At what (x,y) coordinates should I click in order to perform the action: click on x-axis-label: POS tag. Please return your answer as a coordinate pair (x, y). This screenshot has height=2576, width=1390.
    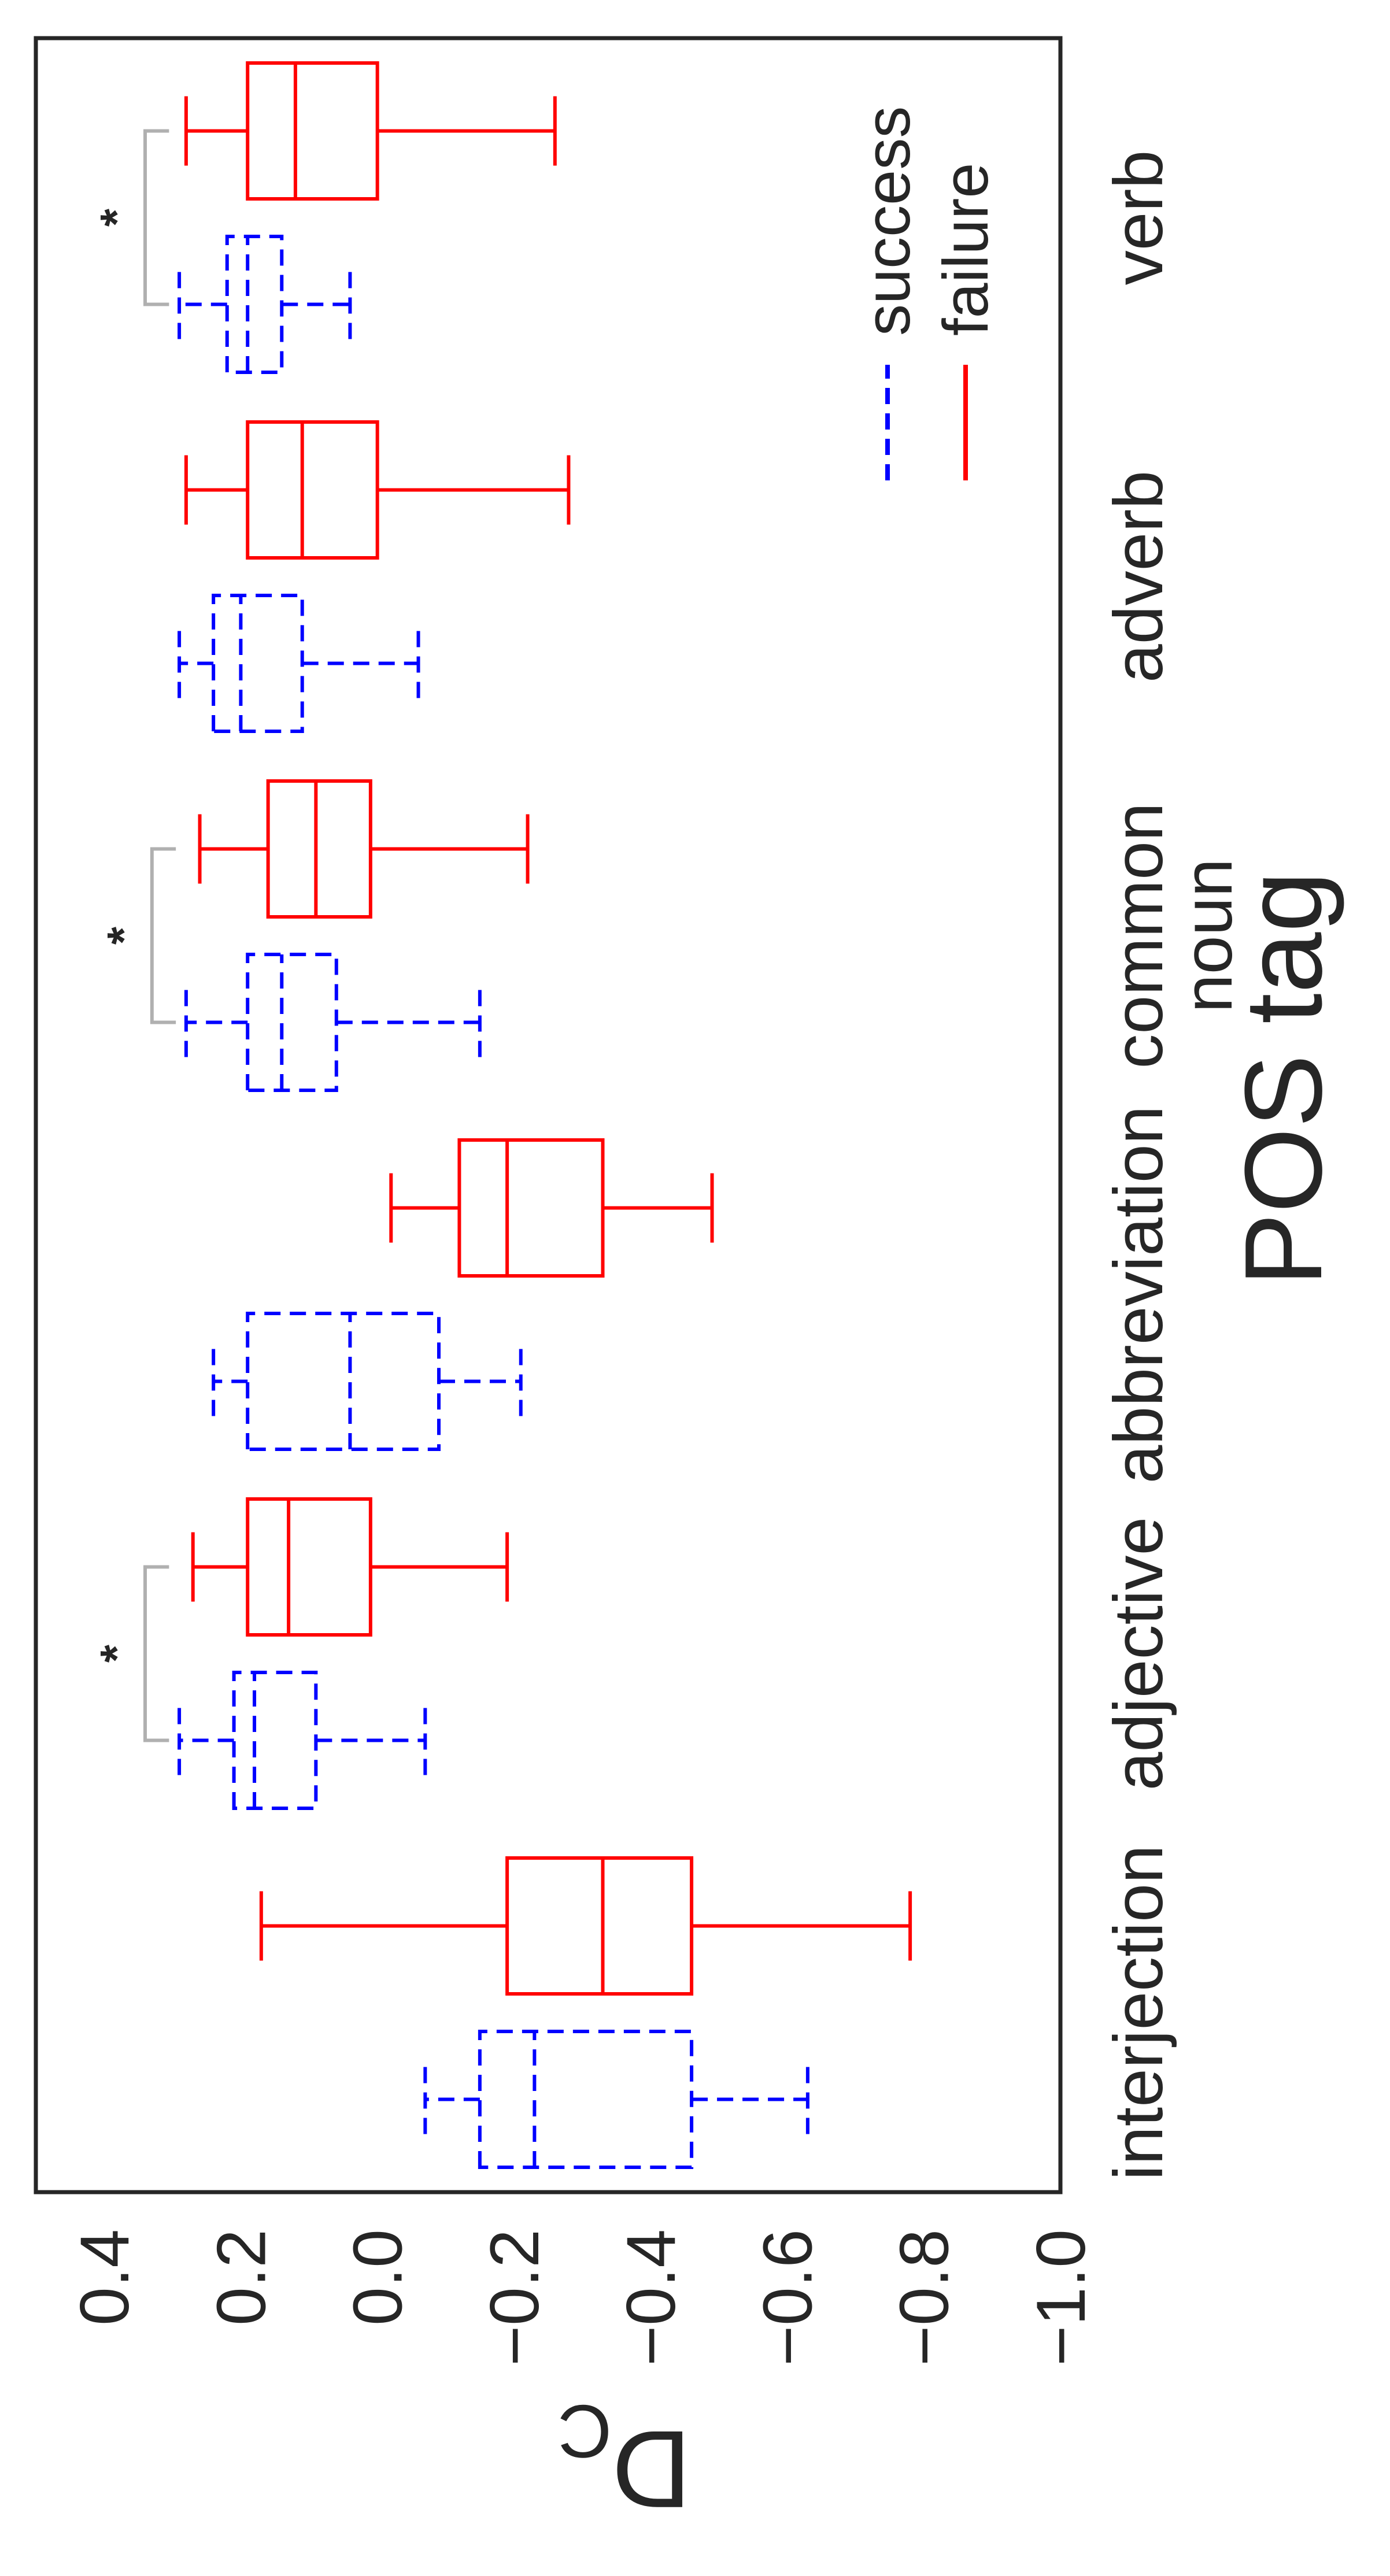
    Looking at the image, I should click on (1284, 1078).